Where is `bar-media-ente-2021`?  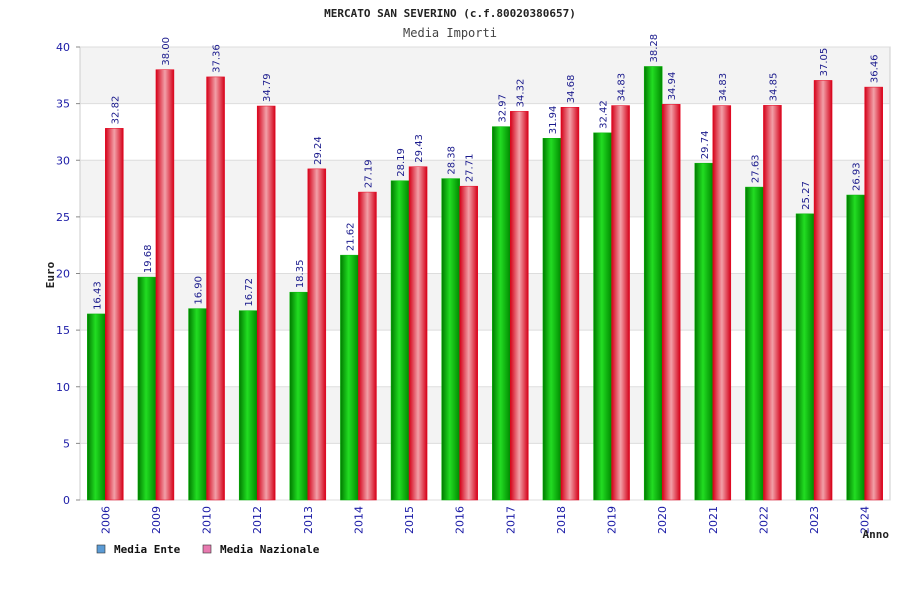 bar-media-ente-2021 is located at coordinates (704, 331).